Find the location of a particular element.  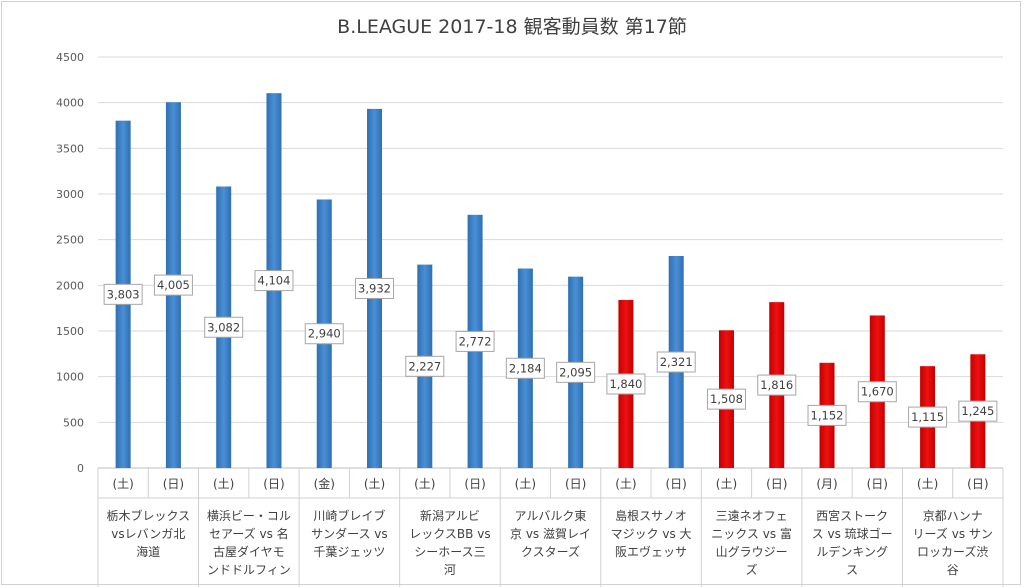

category-label: レックスBB vs is located at coordinates (449, 534).